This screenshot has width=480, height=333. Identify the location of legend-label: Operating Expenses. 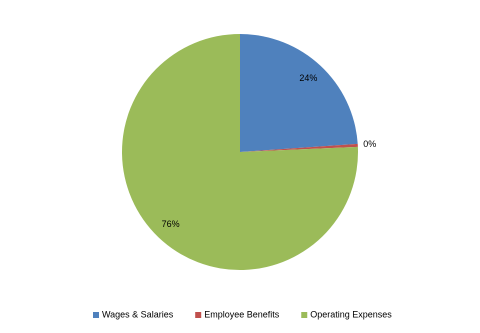
(351, 314).